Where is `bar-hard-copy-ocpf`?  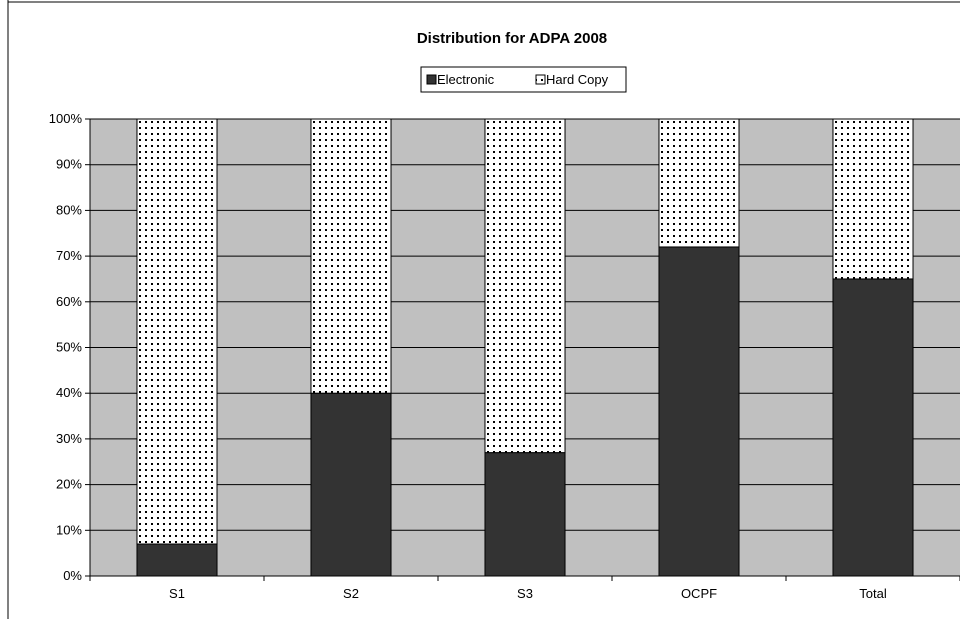 bar-hard-copy-ocpf is located at coordinates (699, 183).